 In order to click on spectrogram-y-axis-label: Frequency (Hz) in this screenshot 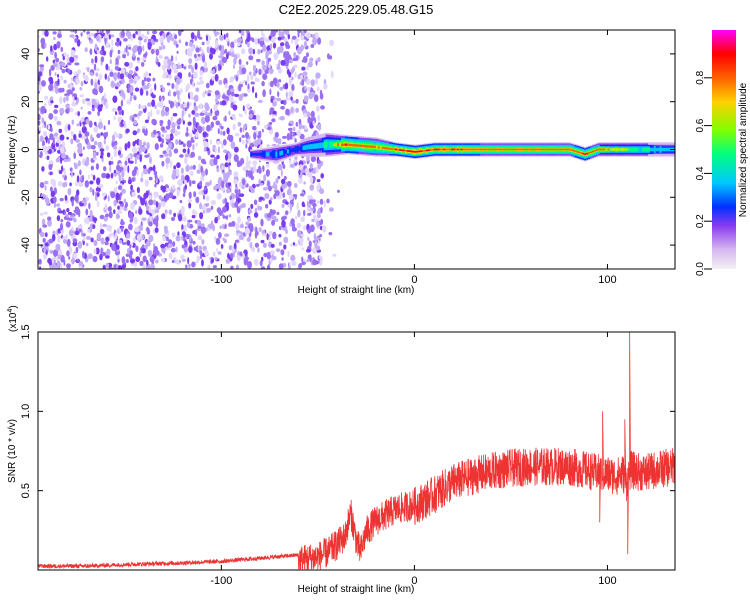, I will do `click(12, 150)`.